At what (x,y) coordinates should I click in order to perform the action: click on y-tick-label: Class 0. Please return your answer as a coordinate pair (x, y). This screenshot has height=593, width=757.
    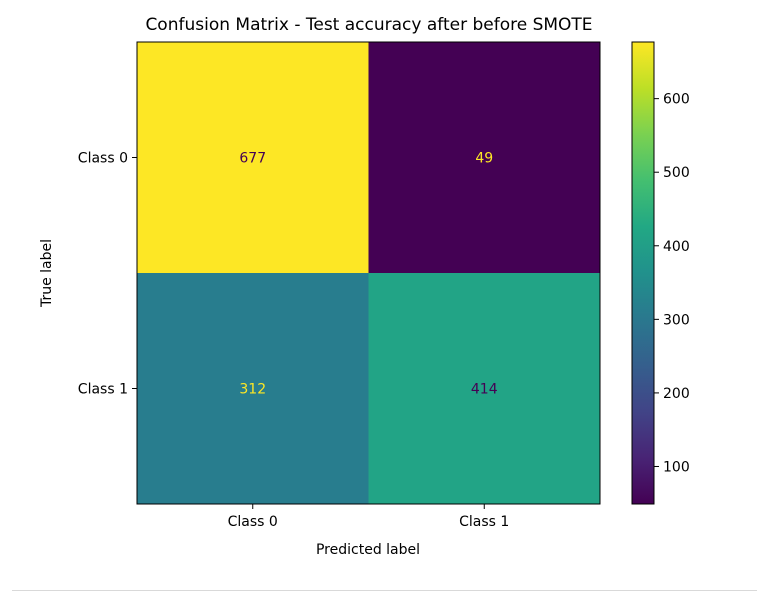
    Looking at the image, I should click on (103, 159).